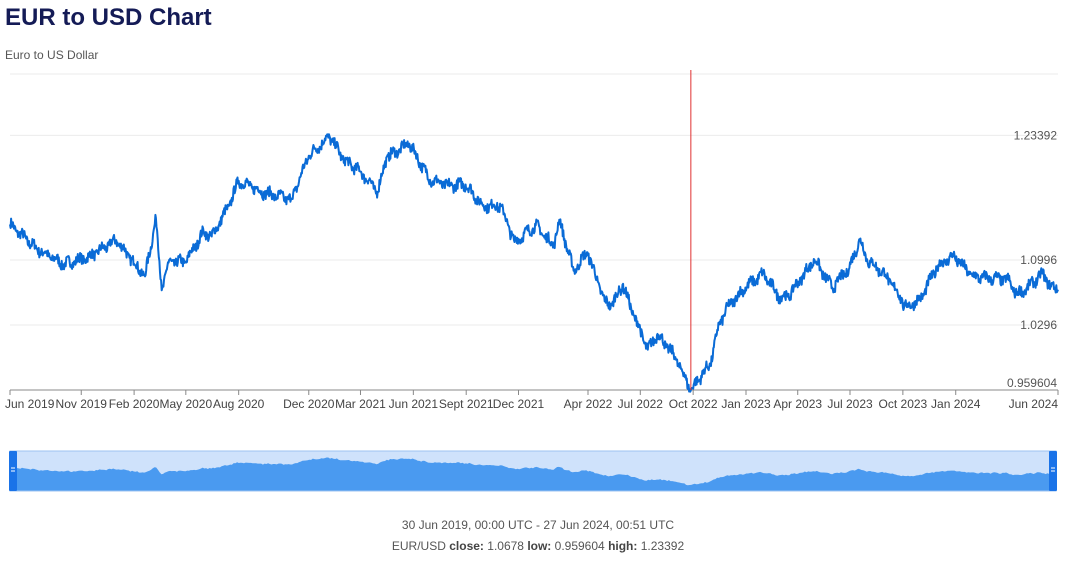 The width and height of the screenshot is (1076, 564). Describe the element at coordinates (505, 546) in the screenshot. I see `close-value: 1.0678` at that location.